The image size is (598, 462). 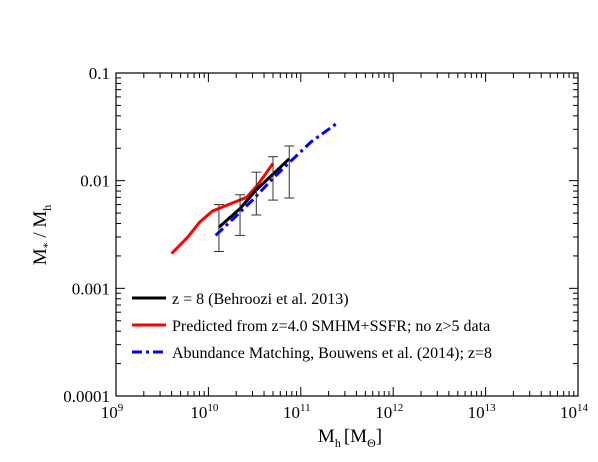 What do you see at coordinates (482, 412) in the screenshot?
I see `x-tick-label: 1013` at bounding box center [482, 412].